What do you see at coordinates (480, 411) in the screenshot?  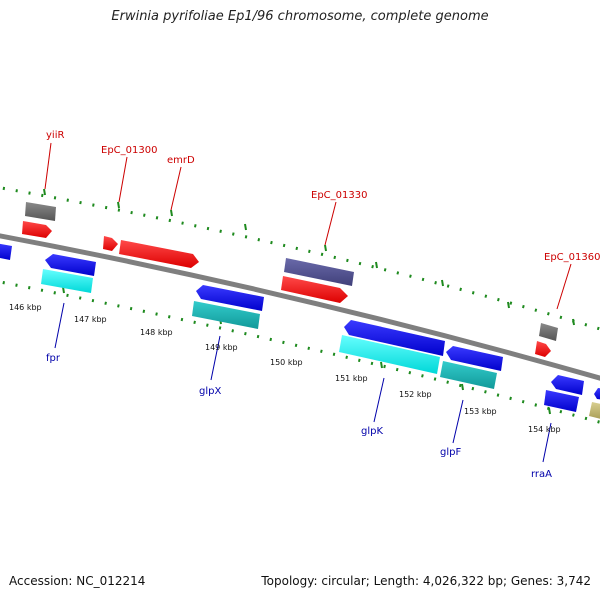 I see `kbp-label-153: 153 kbp` at bounding box center [480, 411].